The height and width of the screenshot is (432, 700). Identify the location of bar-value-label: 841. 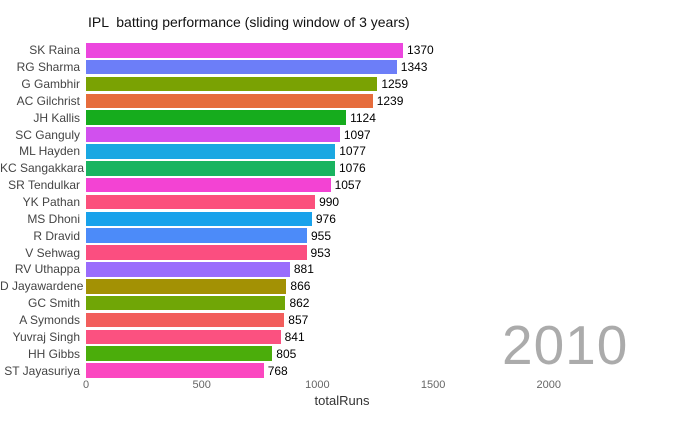
(294, 336).